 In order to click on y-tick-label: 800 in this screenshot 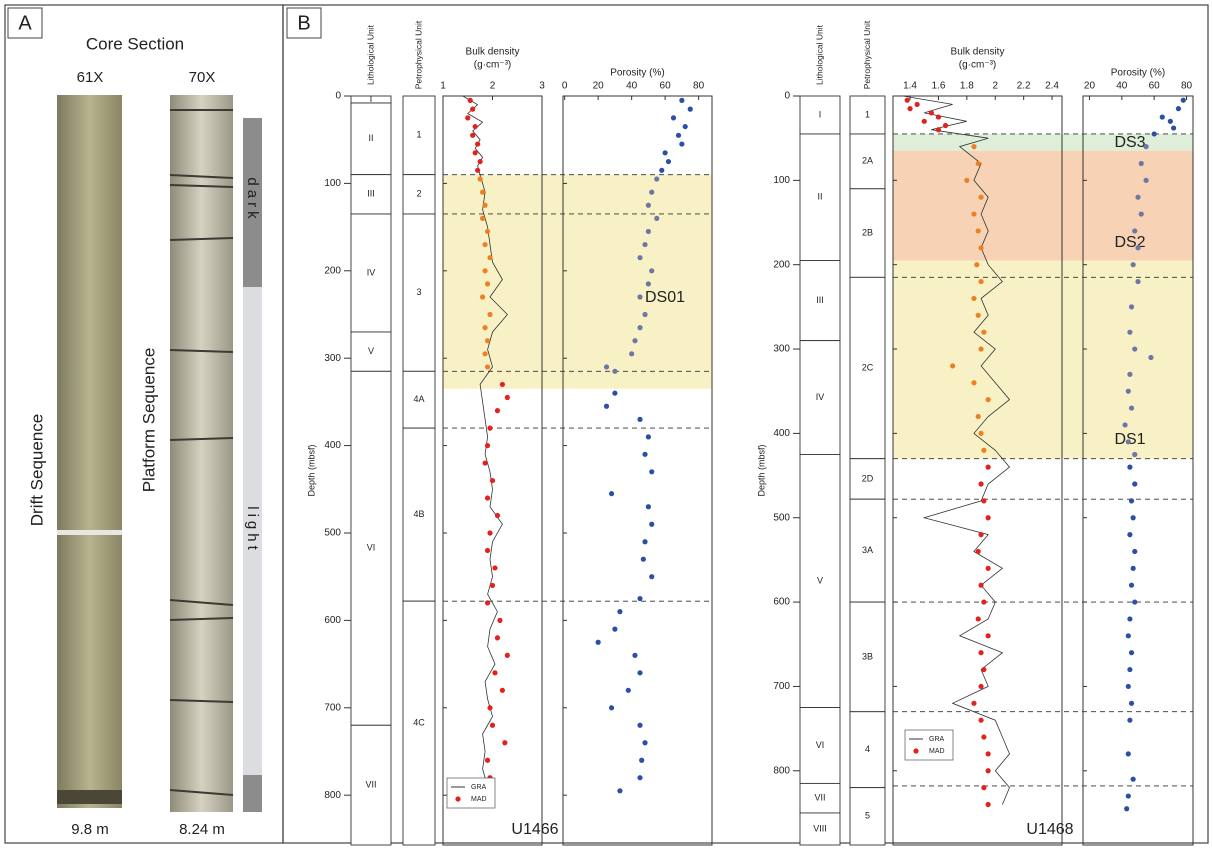, I will do `click(332, 795)`.